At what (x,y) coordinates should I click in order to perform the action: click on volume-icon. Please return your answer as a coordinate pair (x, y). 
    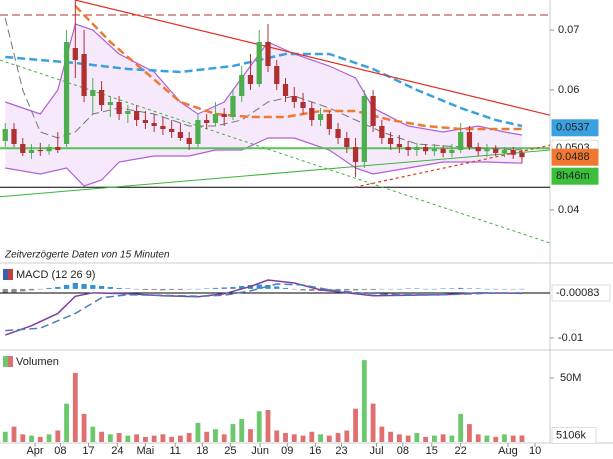
    Looking at the image, I should click on (5, 361).